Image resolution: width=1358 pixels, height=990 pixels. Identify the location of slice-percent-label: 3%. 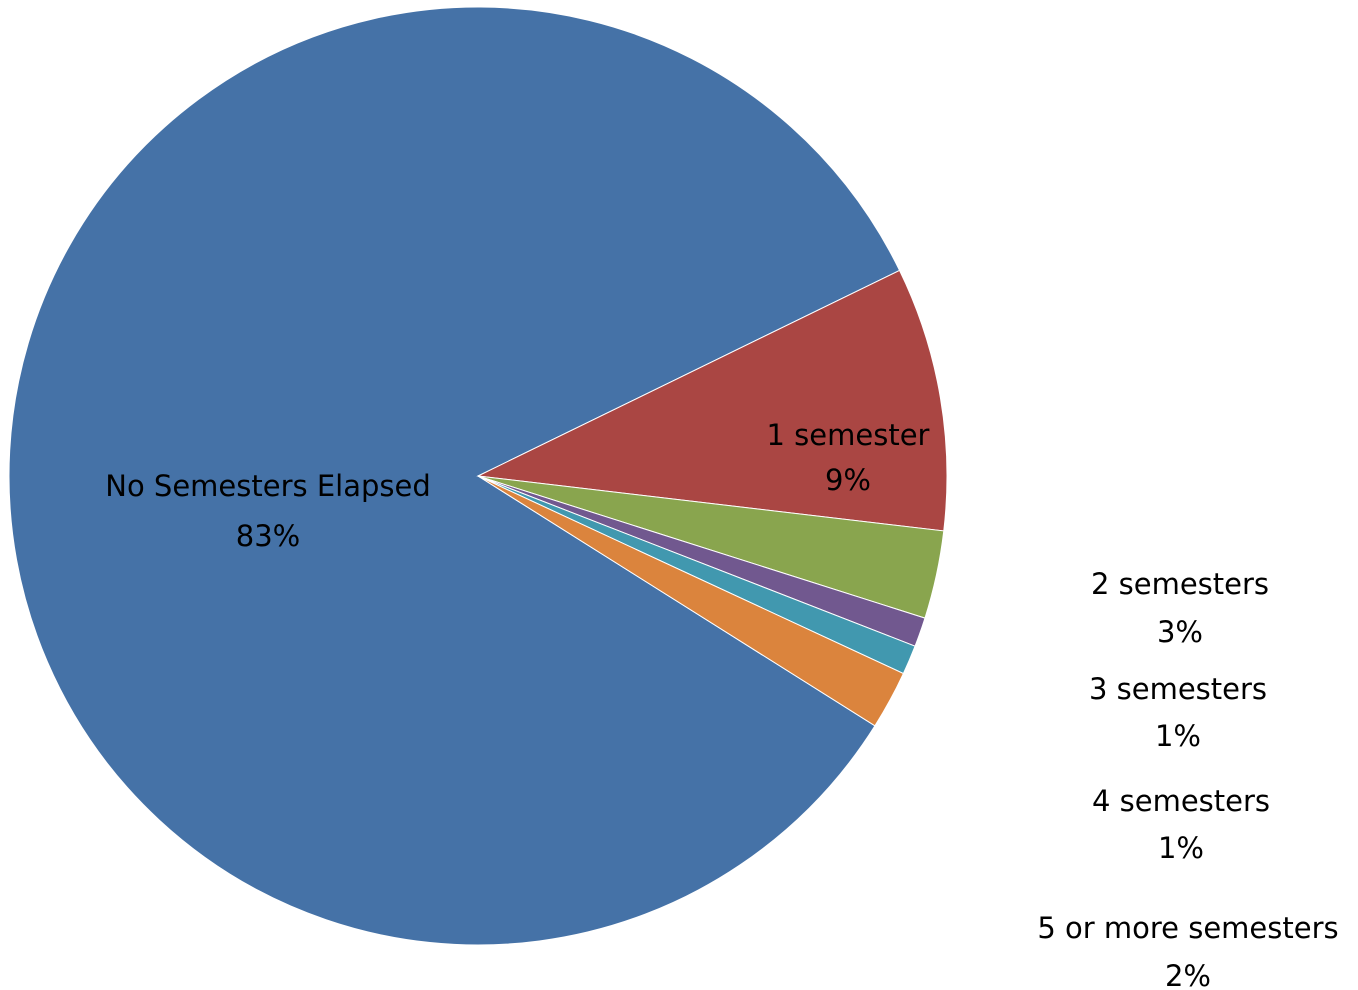
(1180, 632).